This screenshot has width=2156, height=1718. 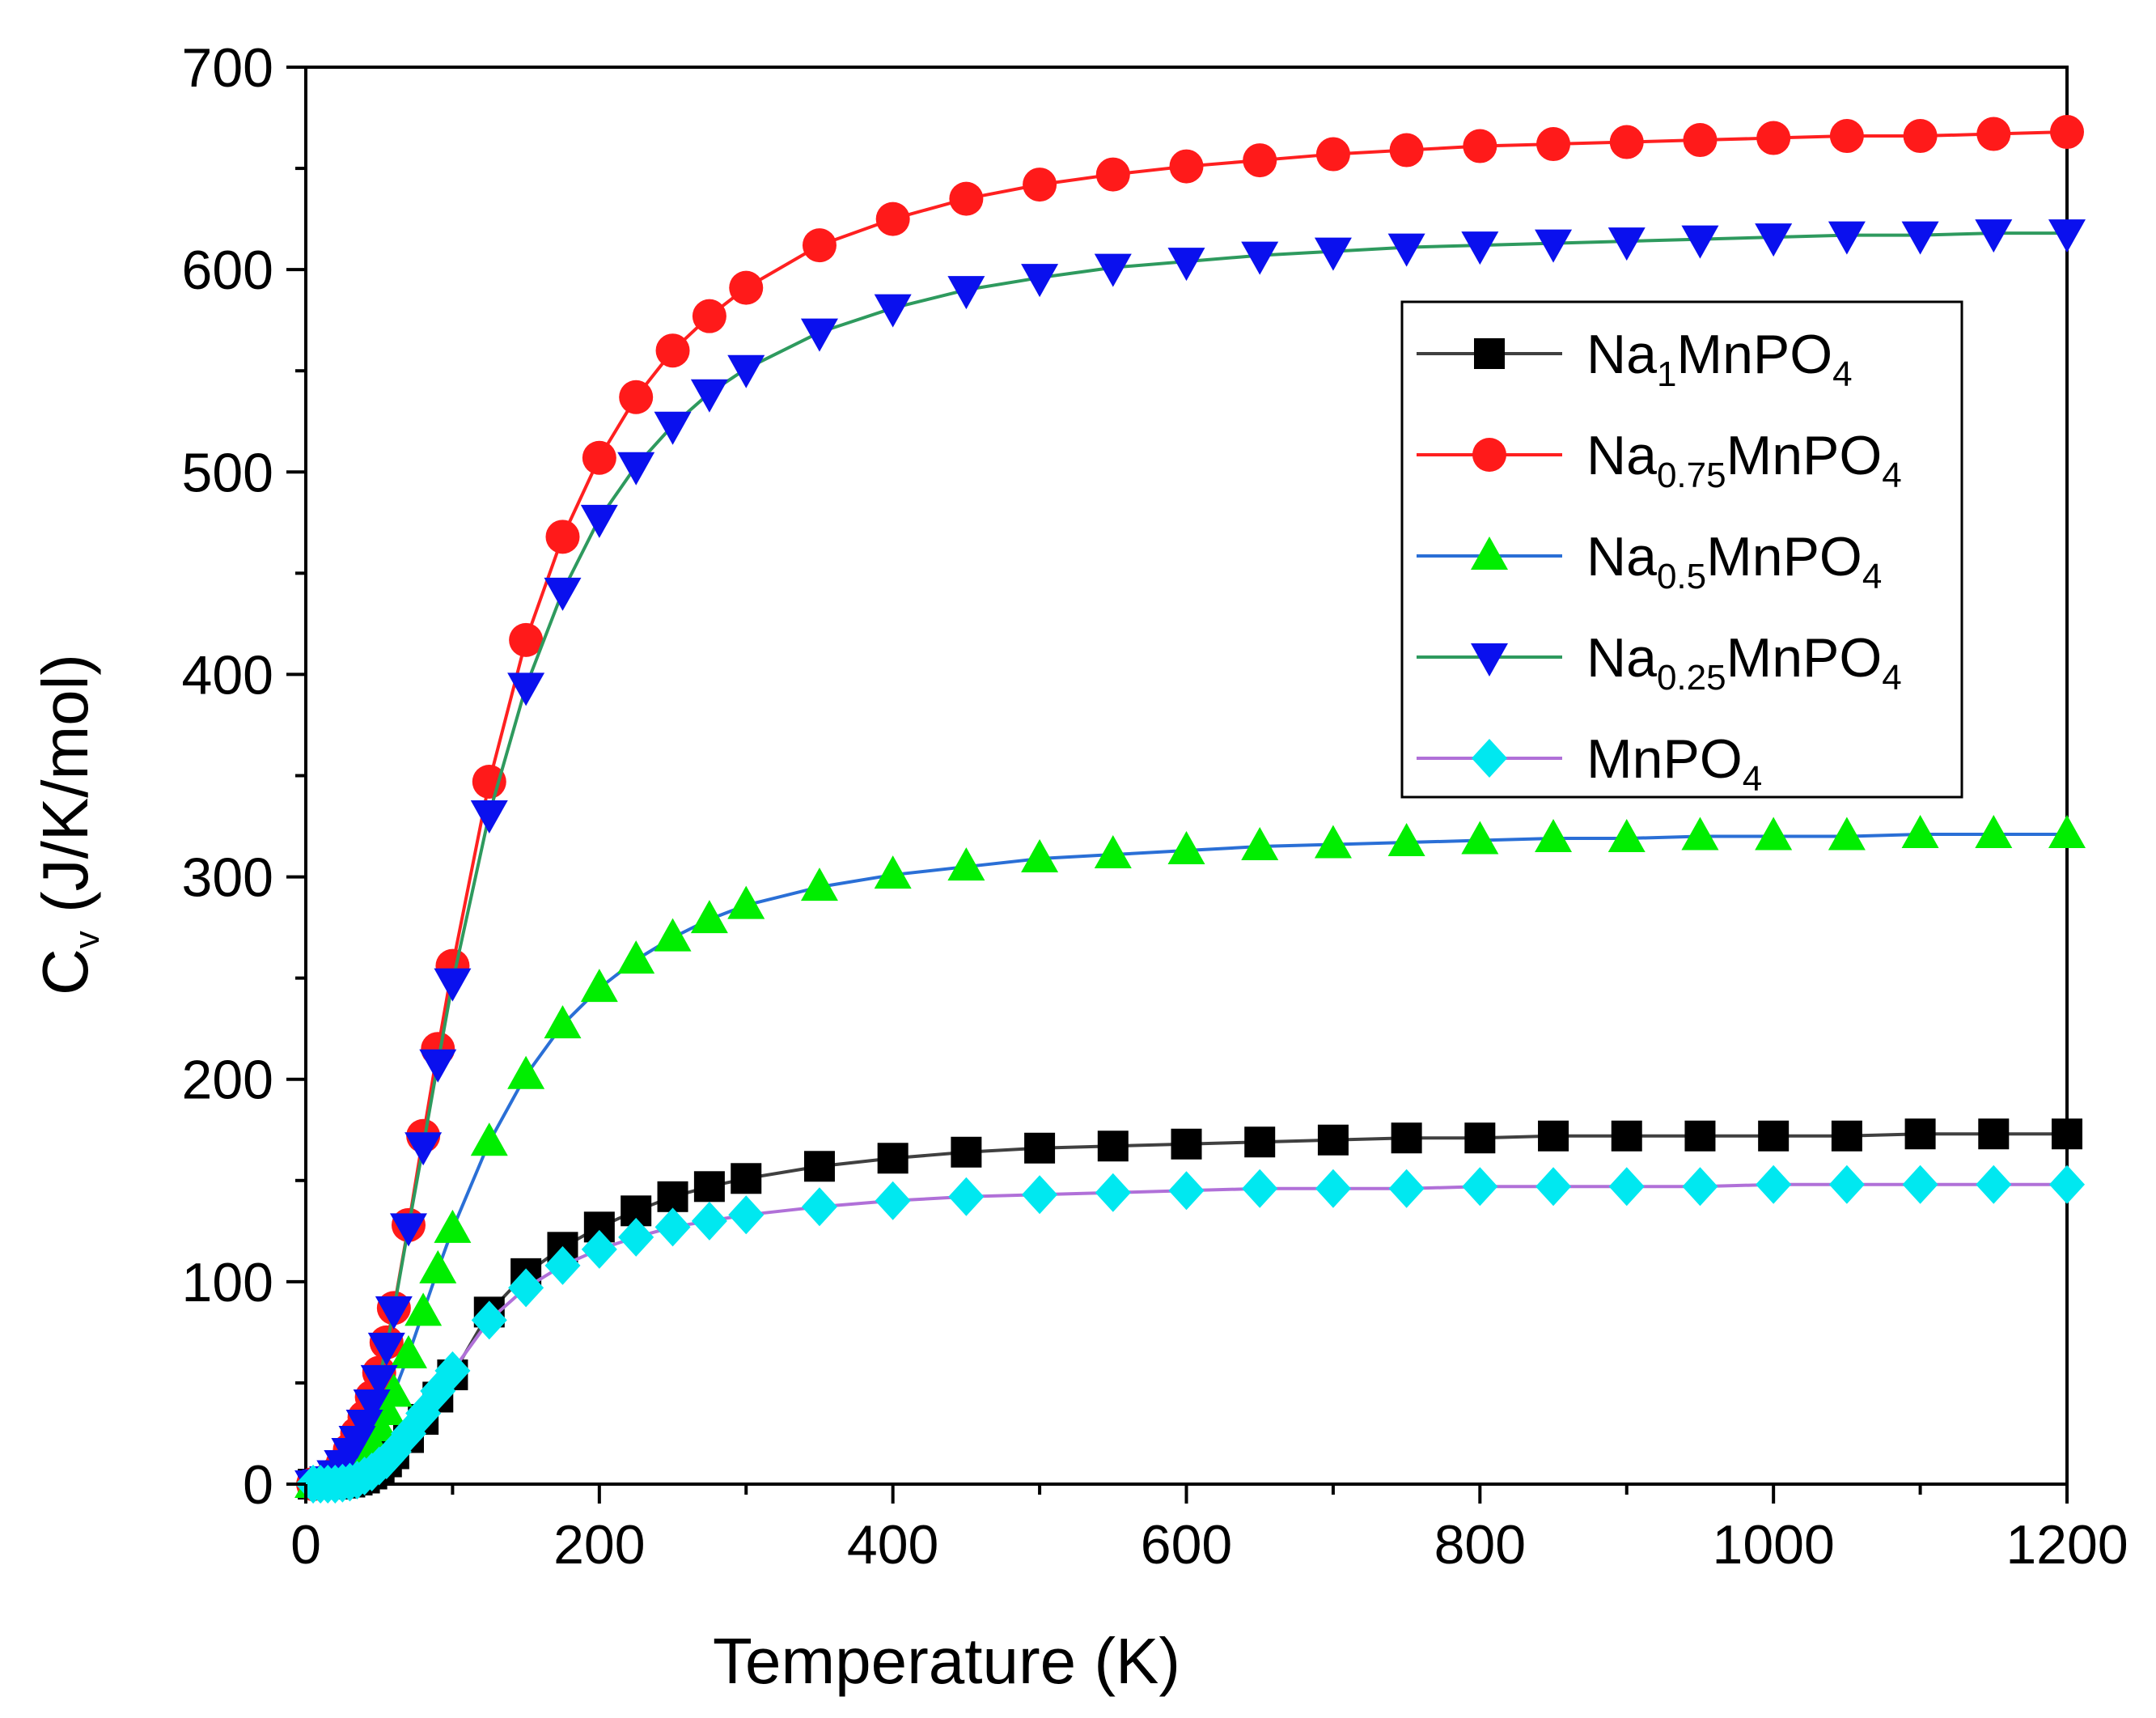 What do you see at coordinates (227, 68) in the screenshot?
I see `y-tick-label: 700` at bounding box center [227, 68].